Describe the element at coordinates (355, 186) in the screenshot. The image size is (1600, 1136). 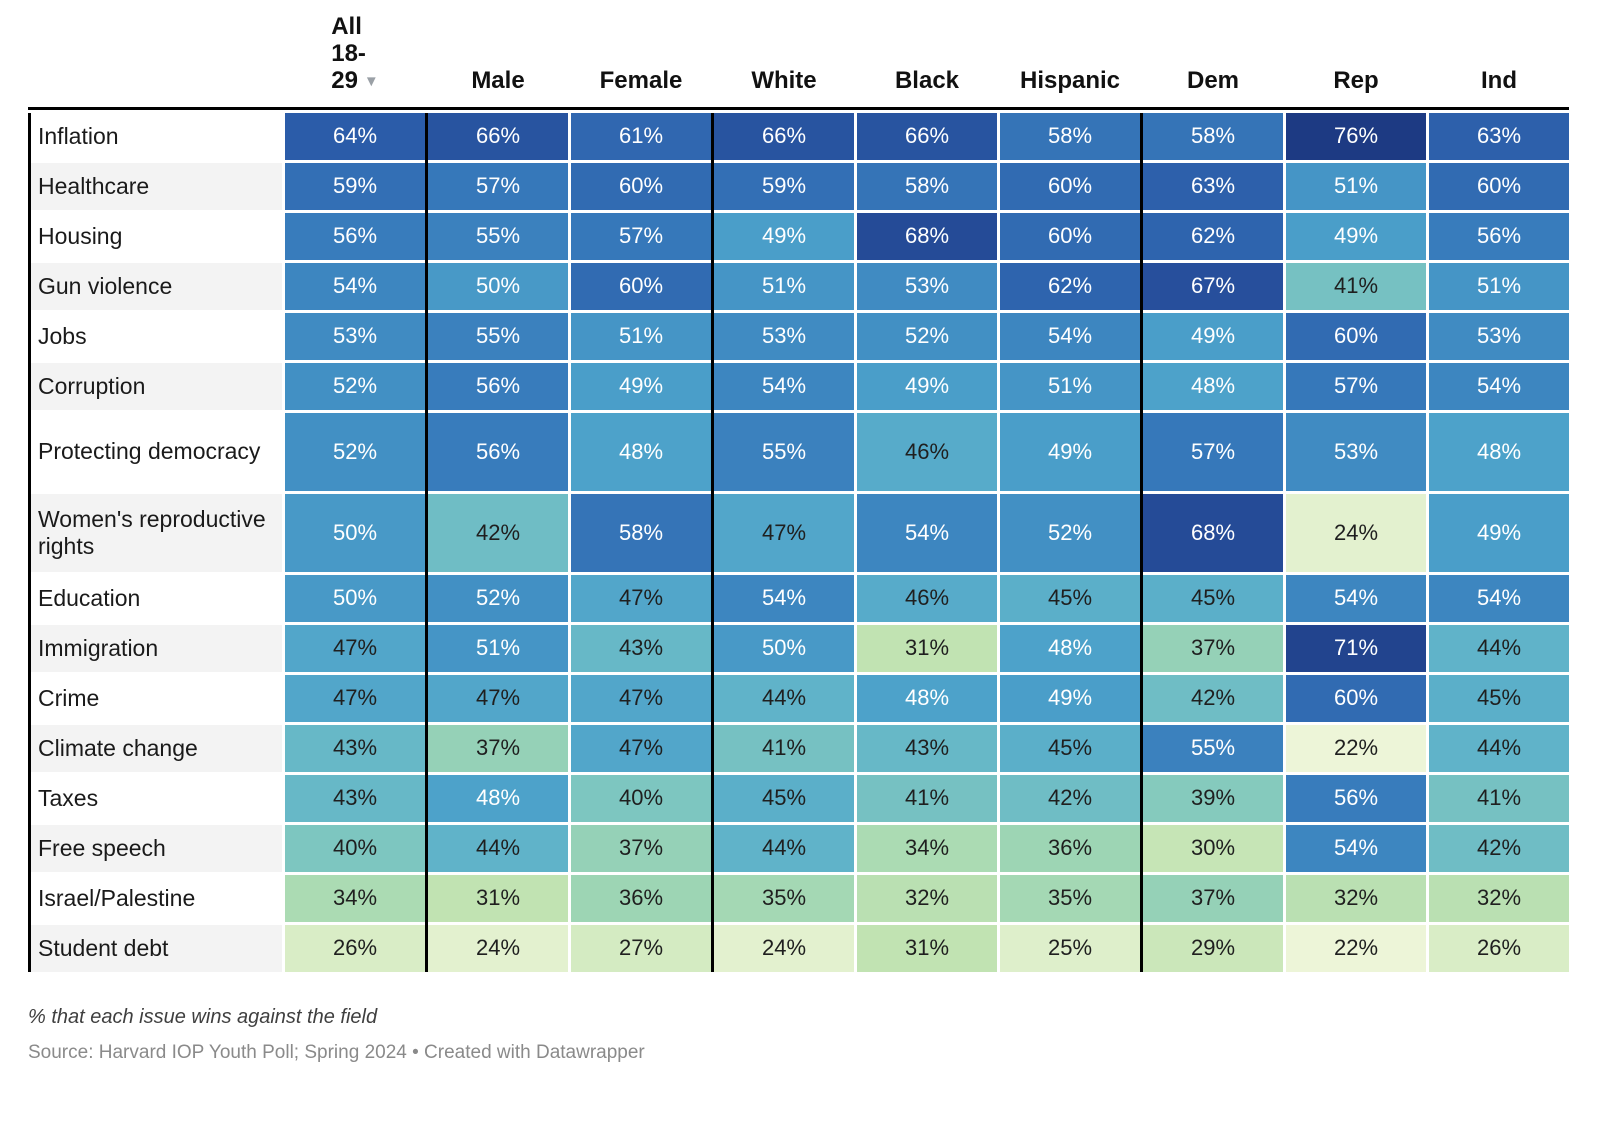
I see `heatmap-cell: 59%` at that location.